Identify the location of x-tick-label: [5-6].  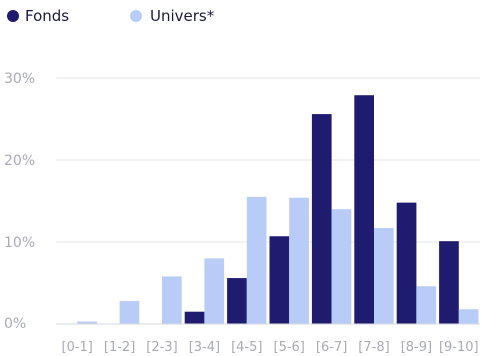
(289, 347).